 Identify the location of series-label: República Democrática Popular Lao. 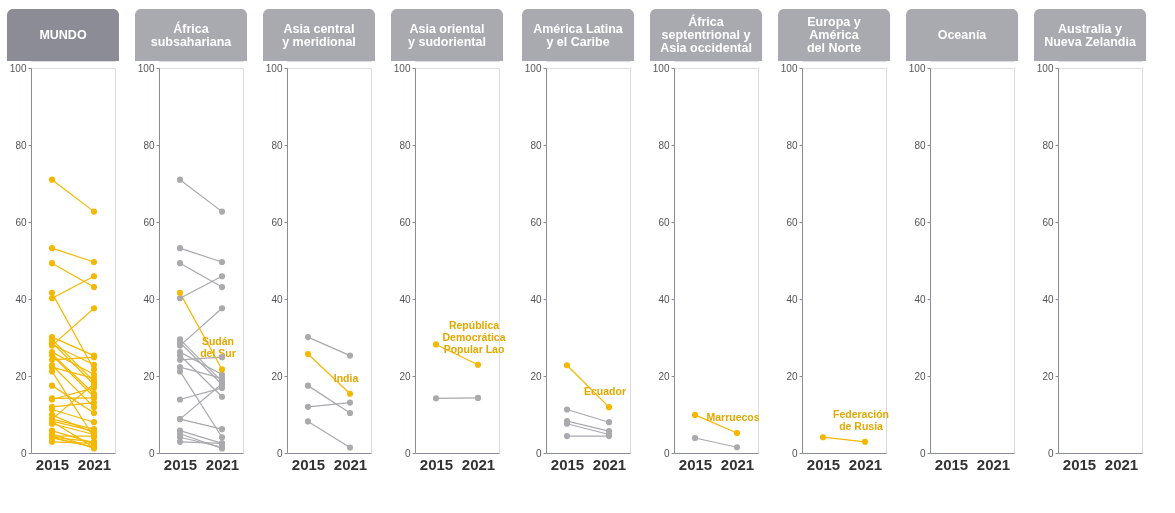
(474, 336).